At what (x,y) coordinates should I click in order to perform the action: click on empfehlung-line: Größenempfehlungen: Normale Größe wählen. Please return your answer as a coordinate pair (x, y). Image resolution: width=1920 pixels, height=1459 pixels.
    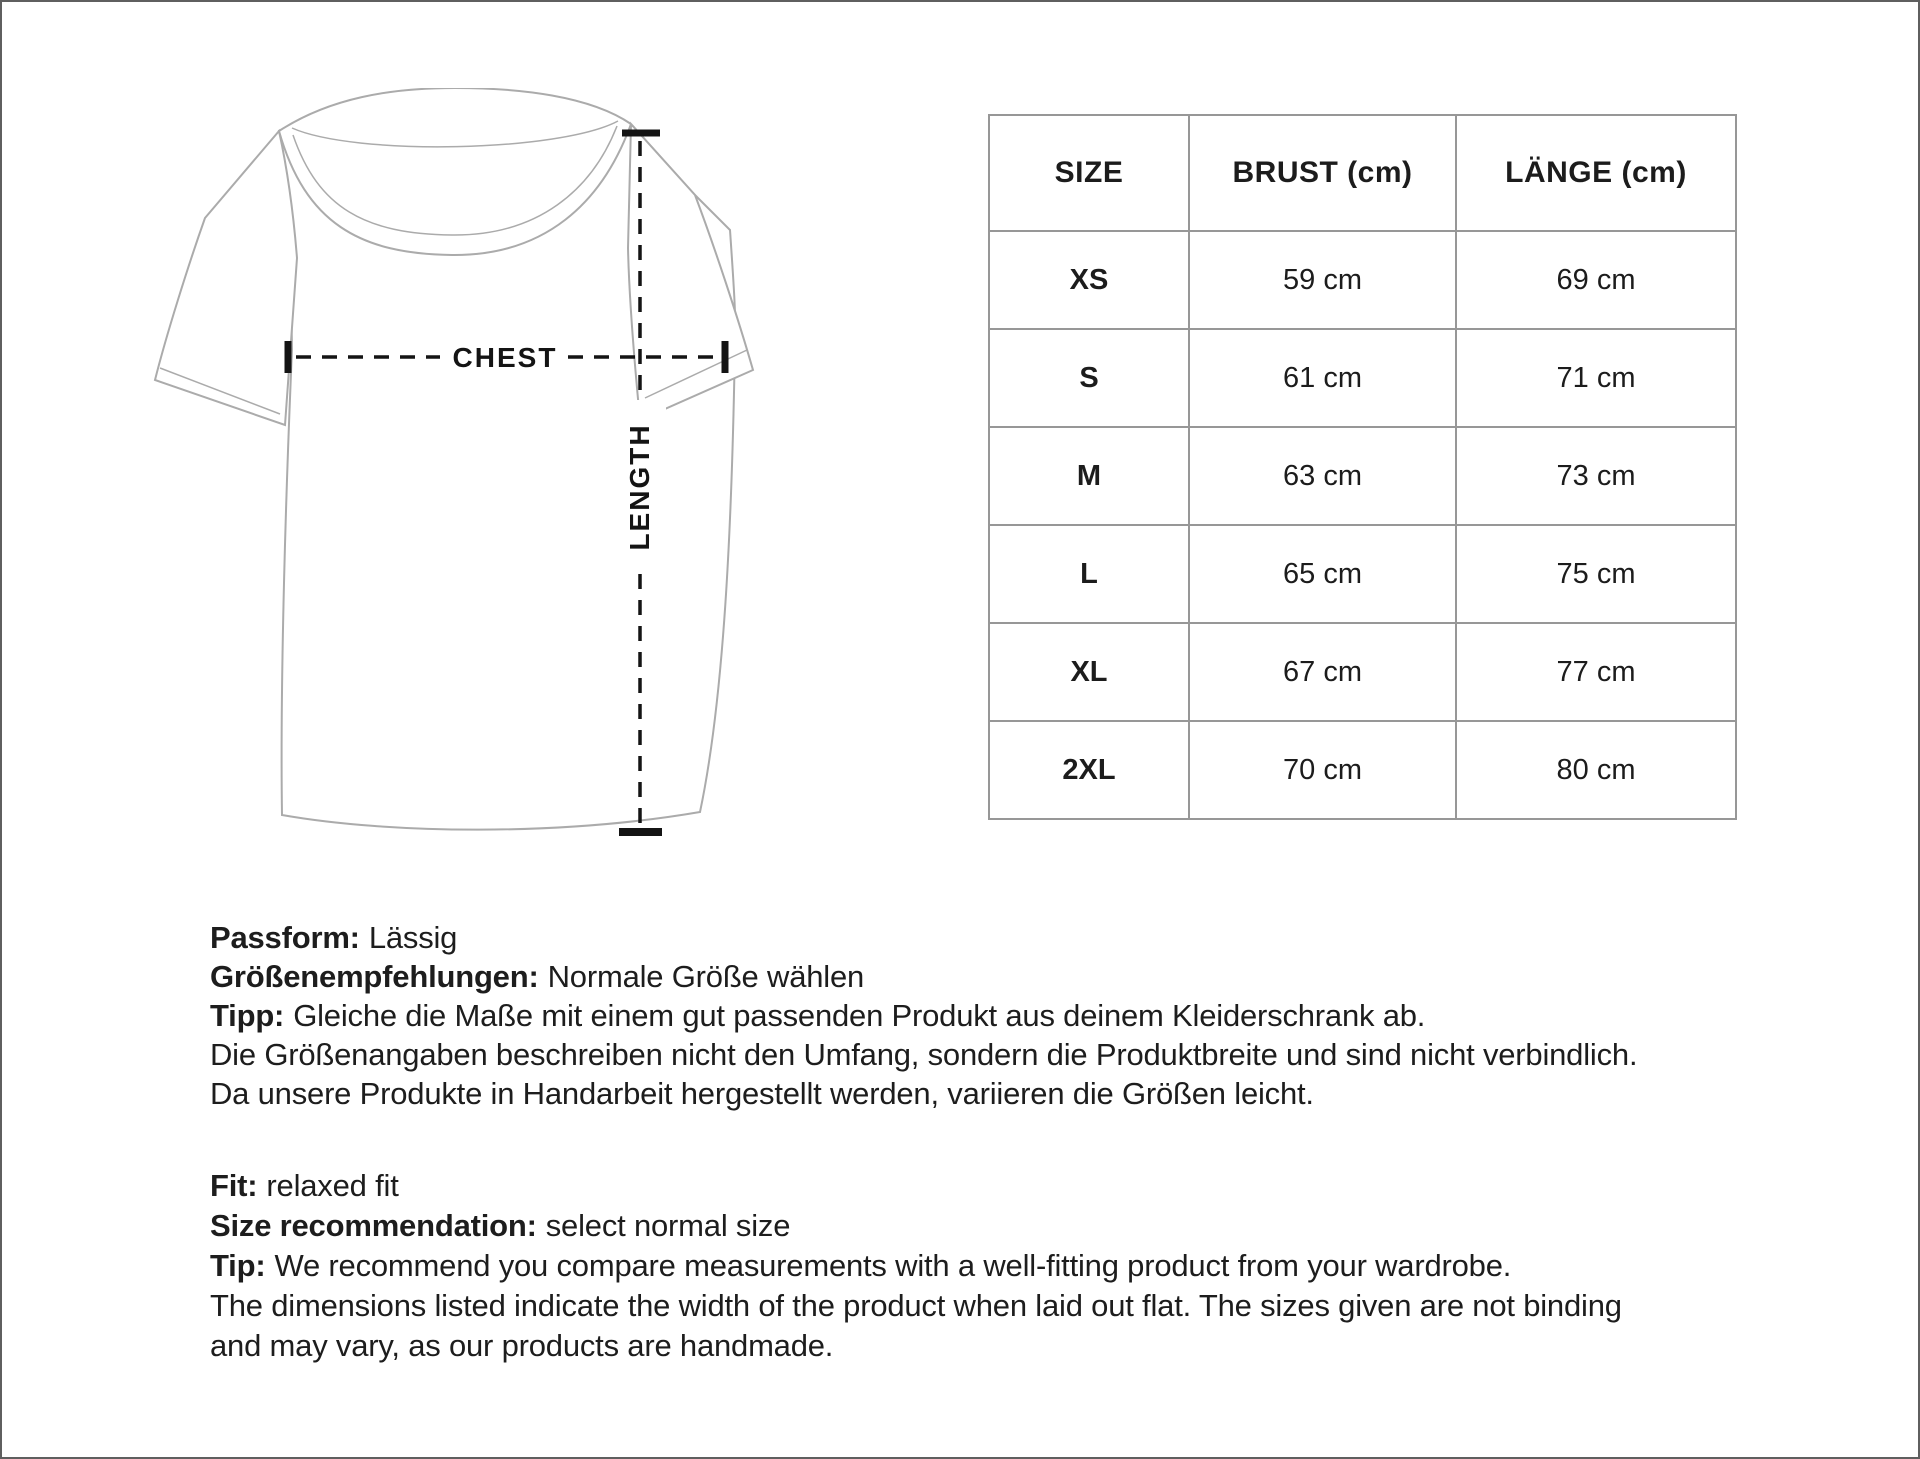
    Looking at the image, I should click on (923, 976).